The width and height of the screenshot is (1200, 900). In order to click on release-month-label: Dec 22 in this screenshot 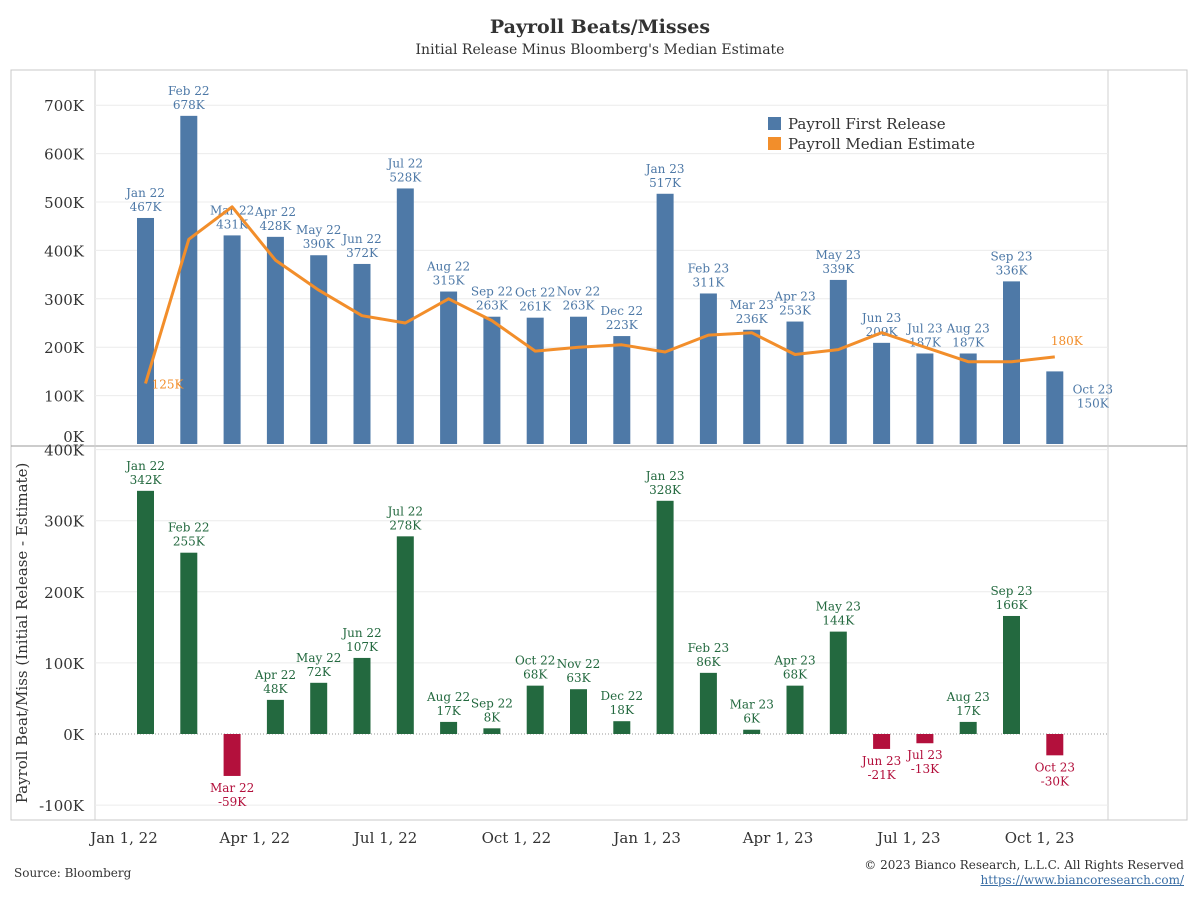, I will do `click(622, 311)`.